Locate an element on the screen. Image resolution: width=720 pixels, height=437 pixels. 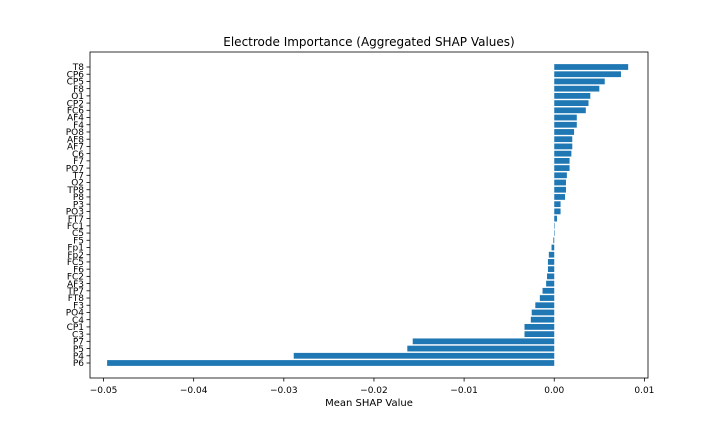
bar-t8 is located at coordinates (591, 67).